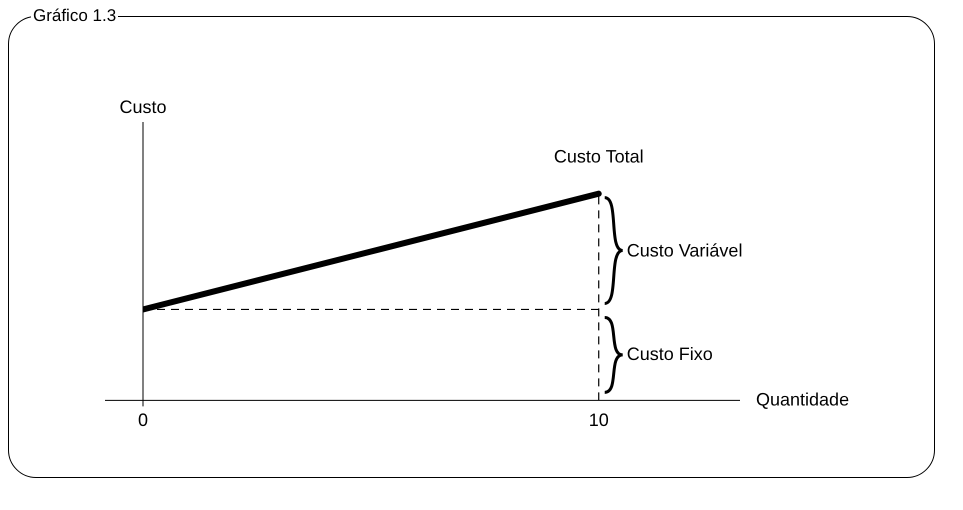 The width and height of the screenshot is (963, 510). Describe the element at coordinates (598, 420) in the screenshot. I see `x-tick-label: 10` at that location.